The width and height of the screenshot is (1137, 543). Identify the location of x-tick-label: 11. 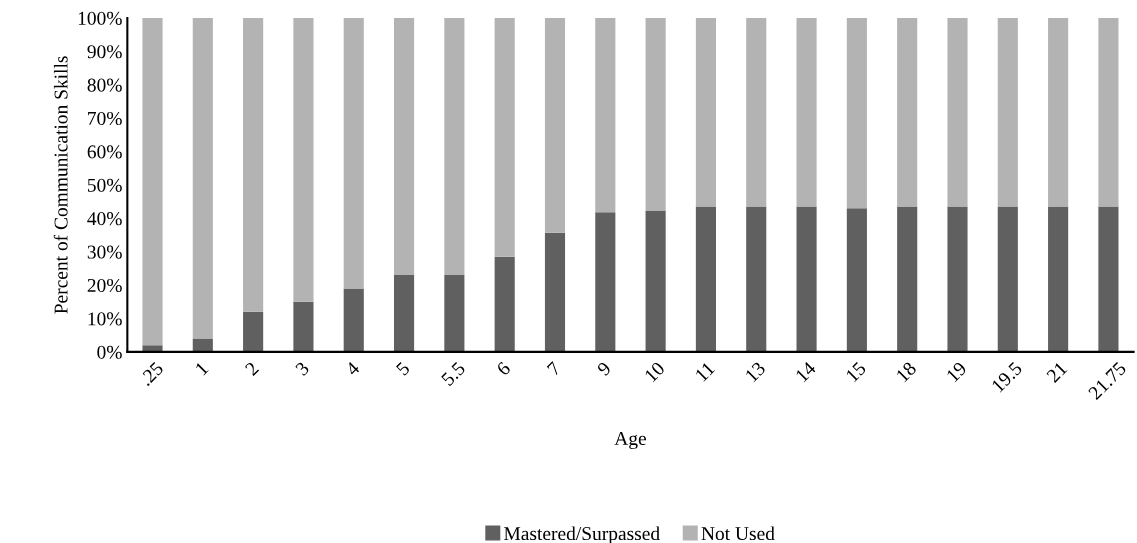
(705, 371).